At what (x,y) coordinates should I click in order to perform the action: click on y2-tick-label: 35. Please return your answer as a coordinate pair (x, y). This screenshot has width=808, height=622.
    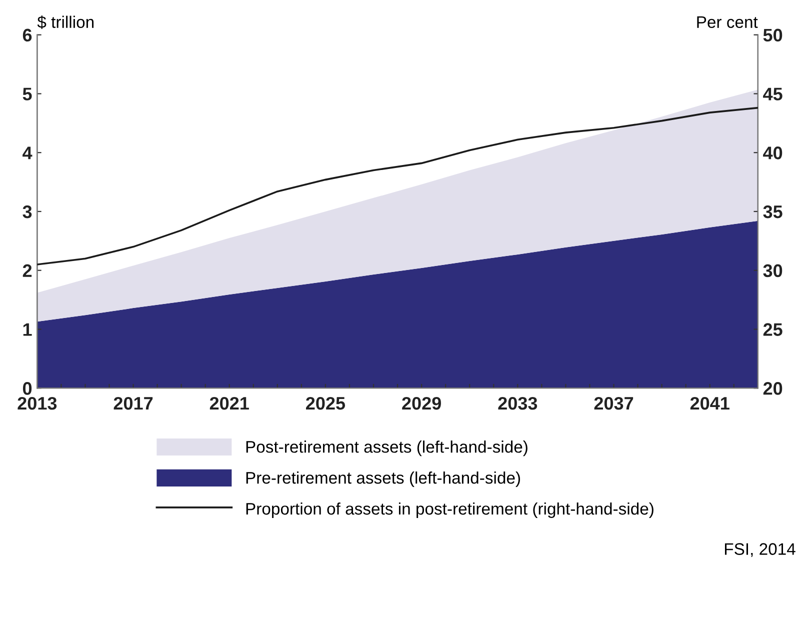
    Looking at the image, I should click on (772, 211).